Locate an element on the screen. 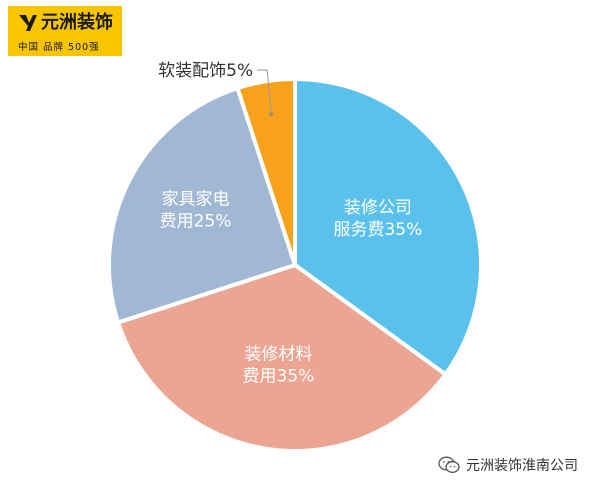 This screenshot has width=592, height=499. slice-label-1: 装修公司服务费35% is located at coordinates (377, 219).